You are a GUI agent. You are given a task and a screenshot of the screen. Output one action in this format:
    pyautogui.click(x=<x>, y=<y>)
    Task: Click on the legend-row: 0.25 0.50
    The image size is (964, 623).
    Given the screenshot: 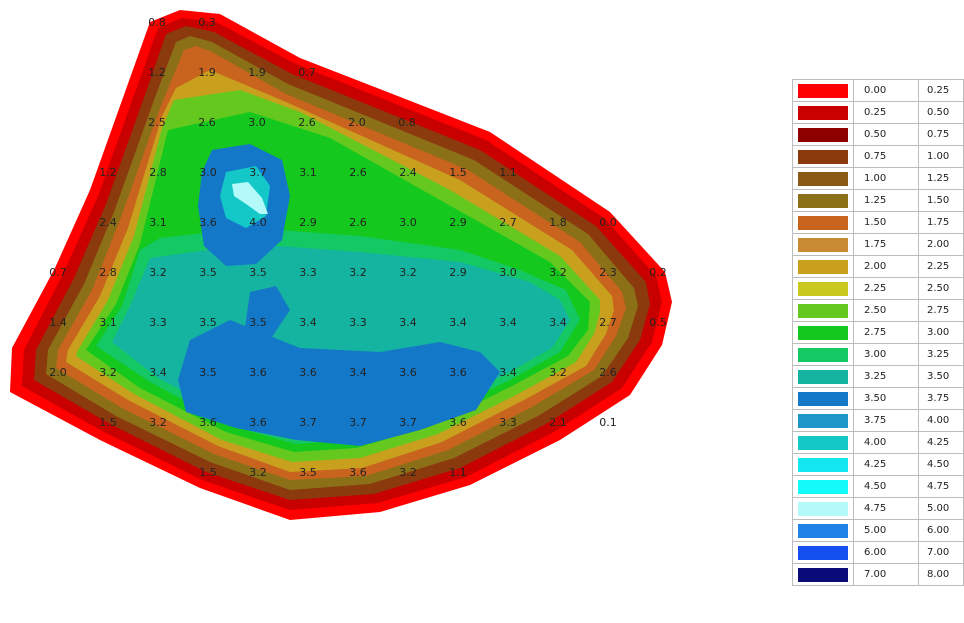 What is the action you would take?
    pyautogui.click(x=878, y=112)
    